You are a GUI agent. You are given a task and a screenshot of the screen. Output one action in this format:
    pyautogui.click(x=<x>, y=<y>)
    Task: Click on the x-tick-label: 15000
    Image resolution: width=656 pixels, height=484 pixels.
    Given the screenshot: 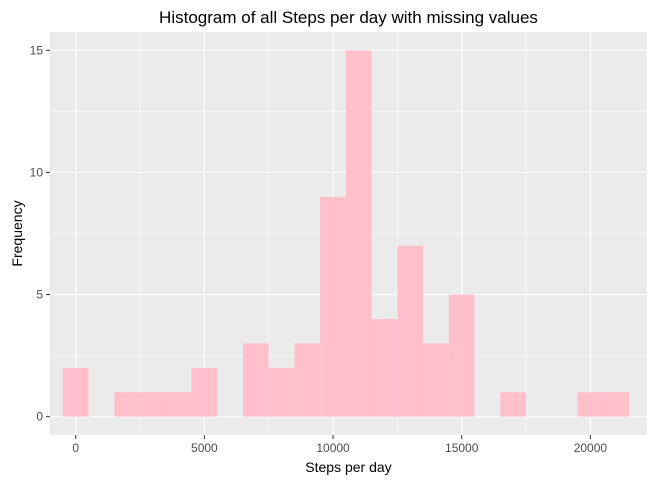 What is the action you would take?
    pyautogui.click(x=462, y=448)
    